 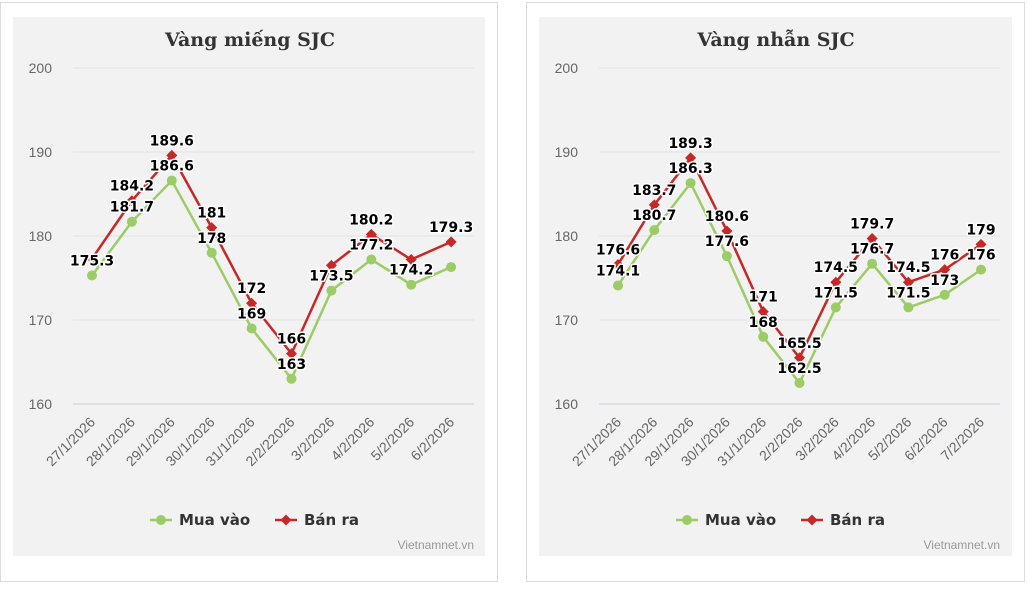 What do you see at coordinates (172, 167) in the screenshot?
I see `data-label-mua-vao: 186.6` at bounding box center [172, 167].